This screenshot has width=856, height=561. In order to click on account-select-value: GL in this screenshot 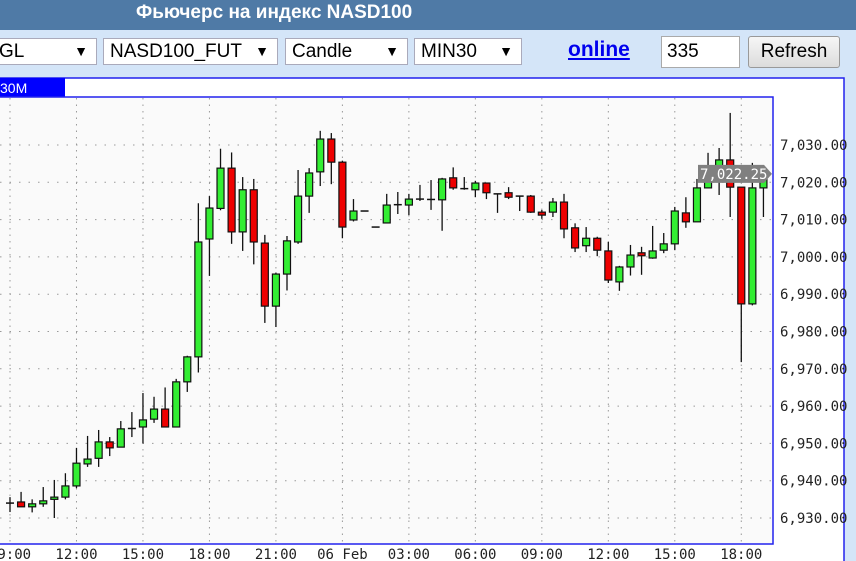, I will do `click(12, 51)`.